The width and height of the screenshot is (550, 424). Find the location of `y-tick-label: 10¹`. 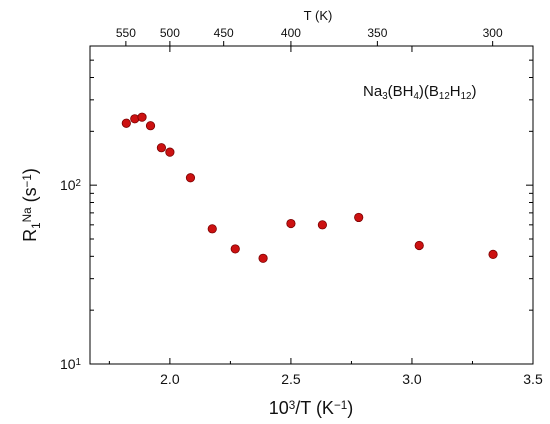

y-tick-label: 10¹ is located at coordinates (70, 364).